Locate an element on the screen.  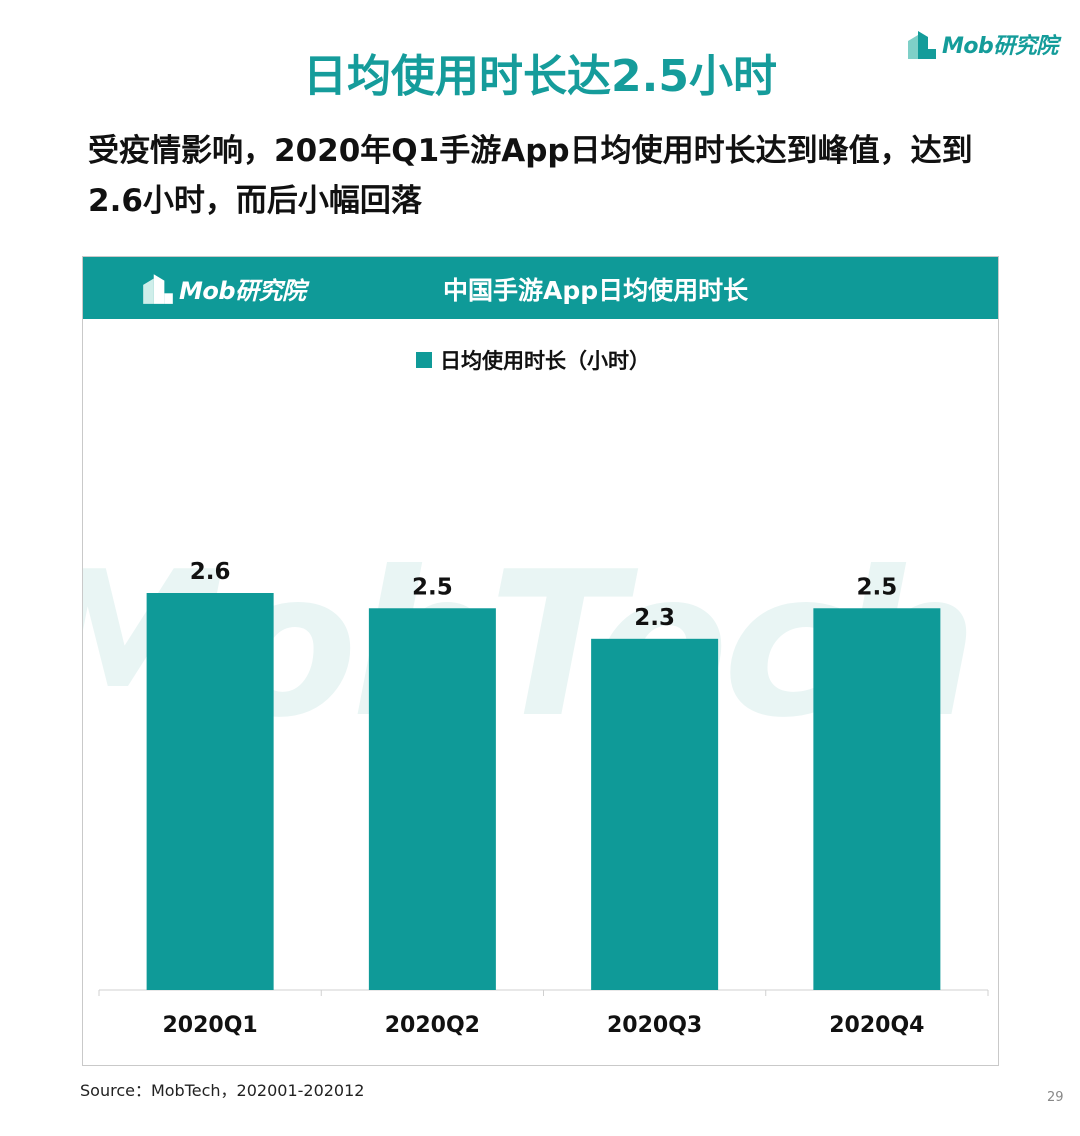
legend-label: 日均使用时长（小时） is located at coordinates (545, 361).